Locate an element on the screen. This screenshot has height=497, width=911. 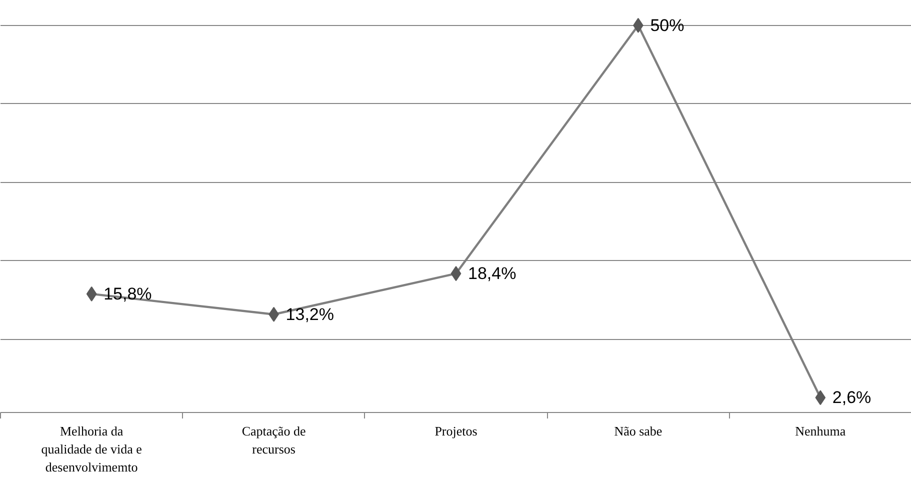
x-tick-label: Nenhuma is located at coordinates (820, 431).